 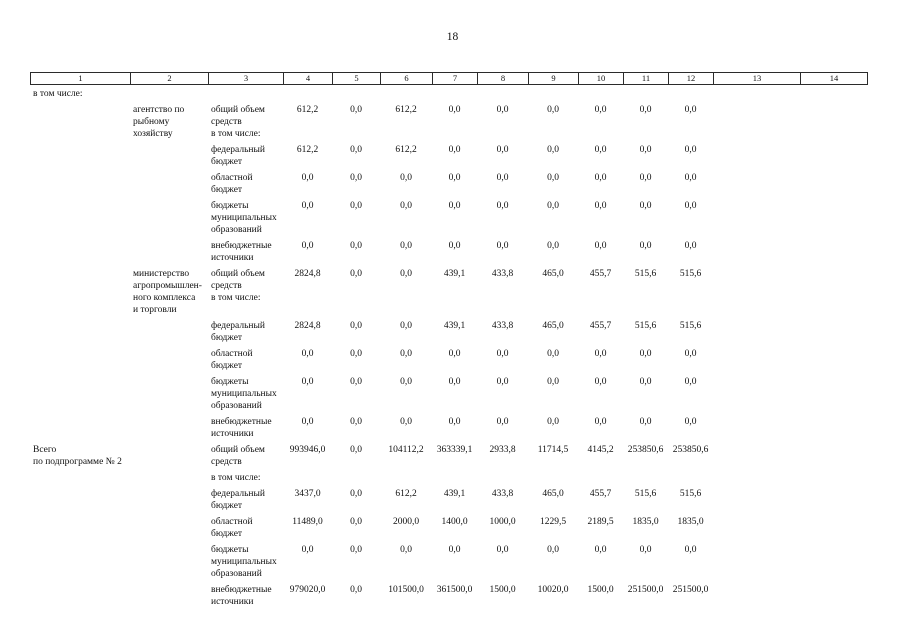 I want to click on value-cell: 104112,2, so click(x=406, y=450).